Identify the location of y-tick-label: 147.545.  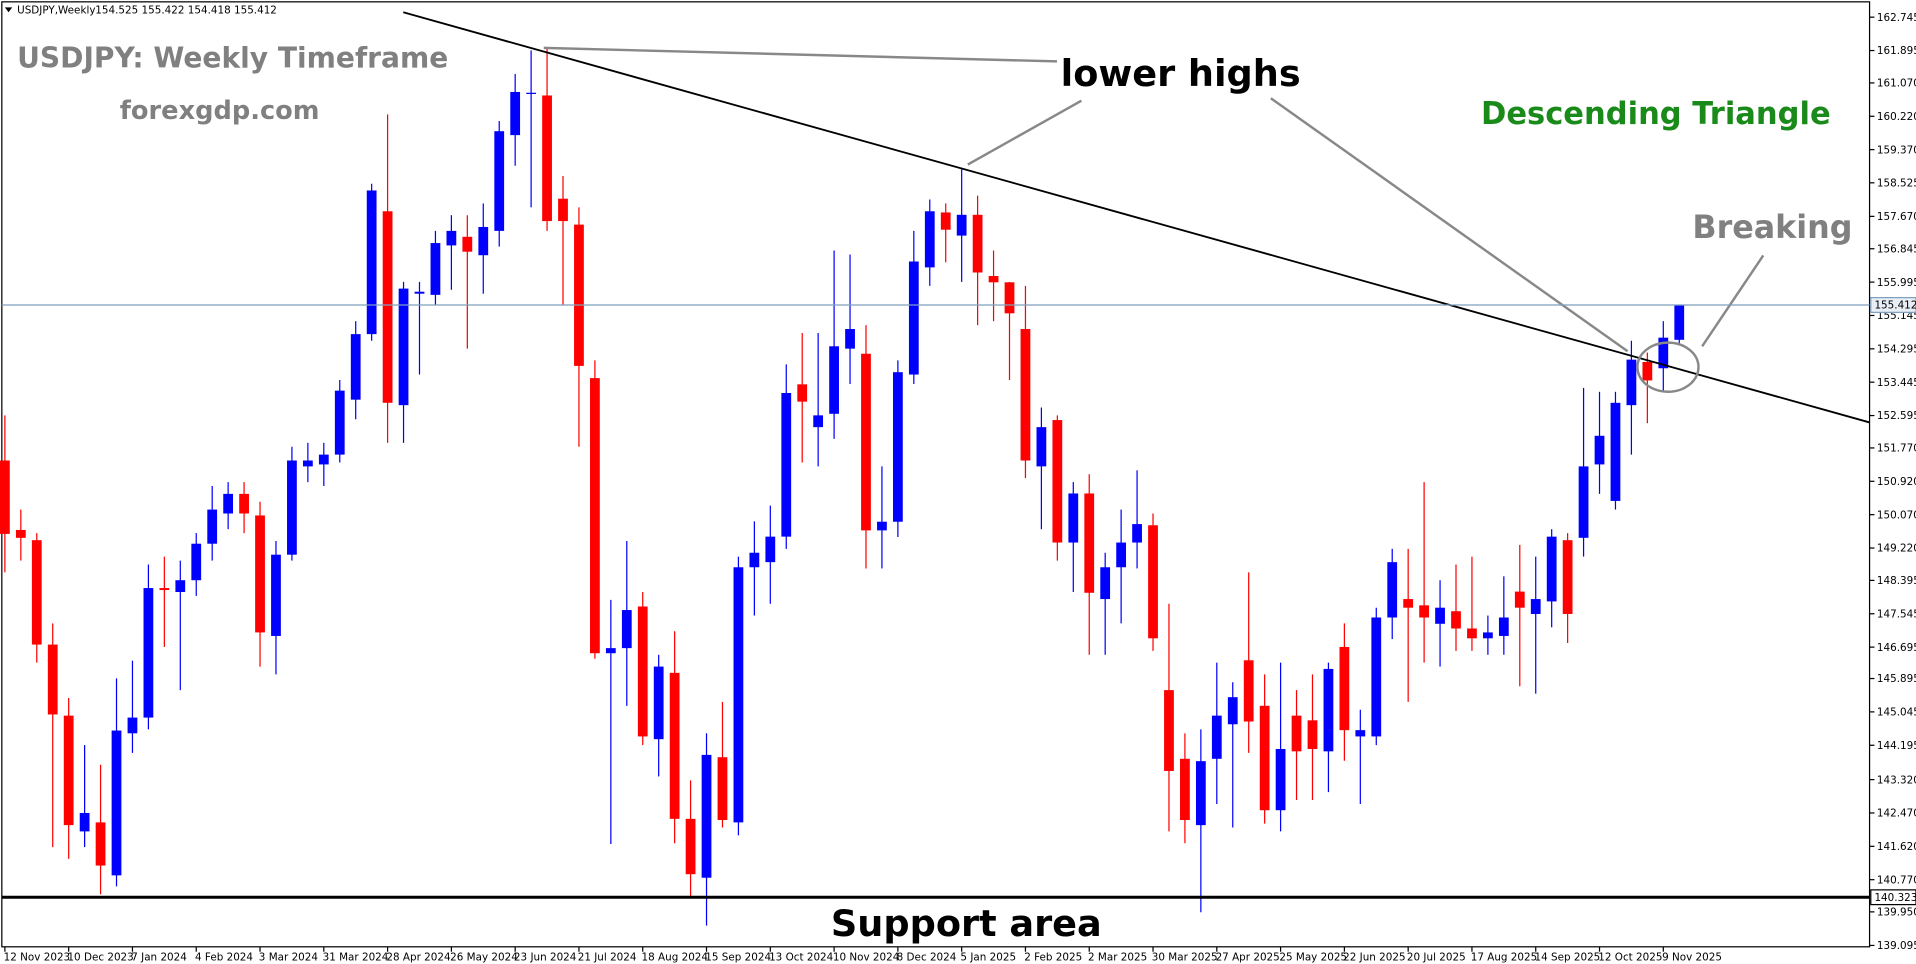
(1896, 614).